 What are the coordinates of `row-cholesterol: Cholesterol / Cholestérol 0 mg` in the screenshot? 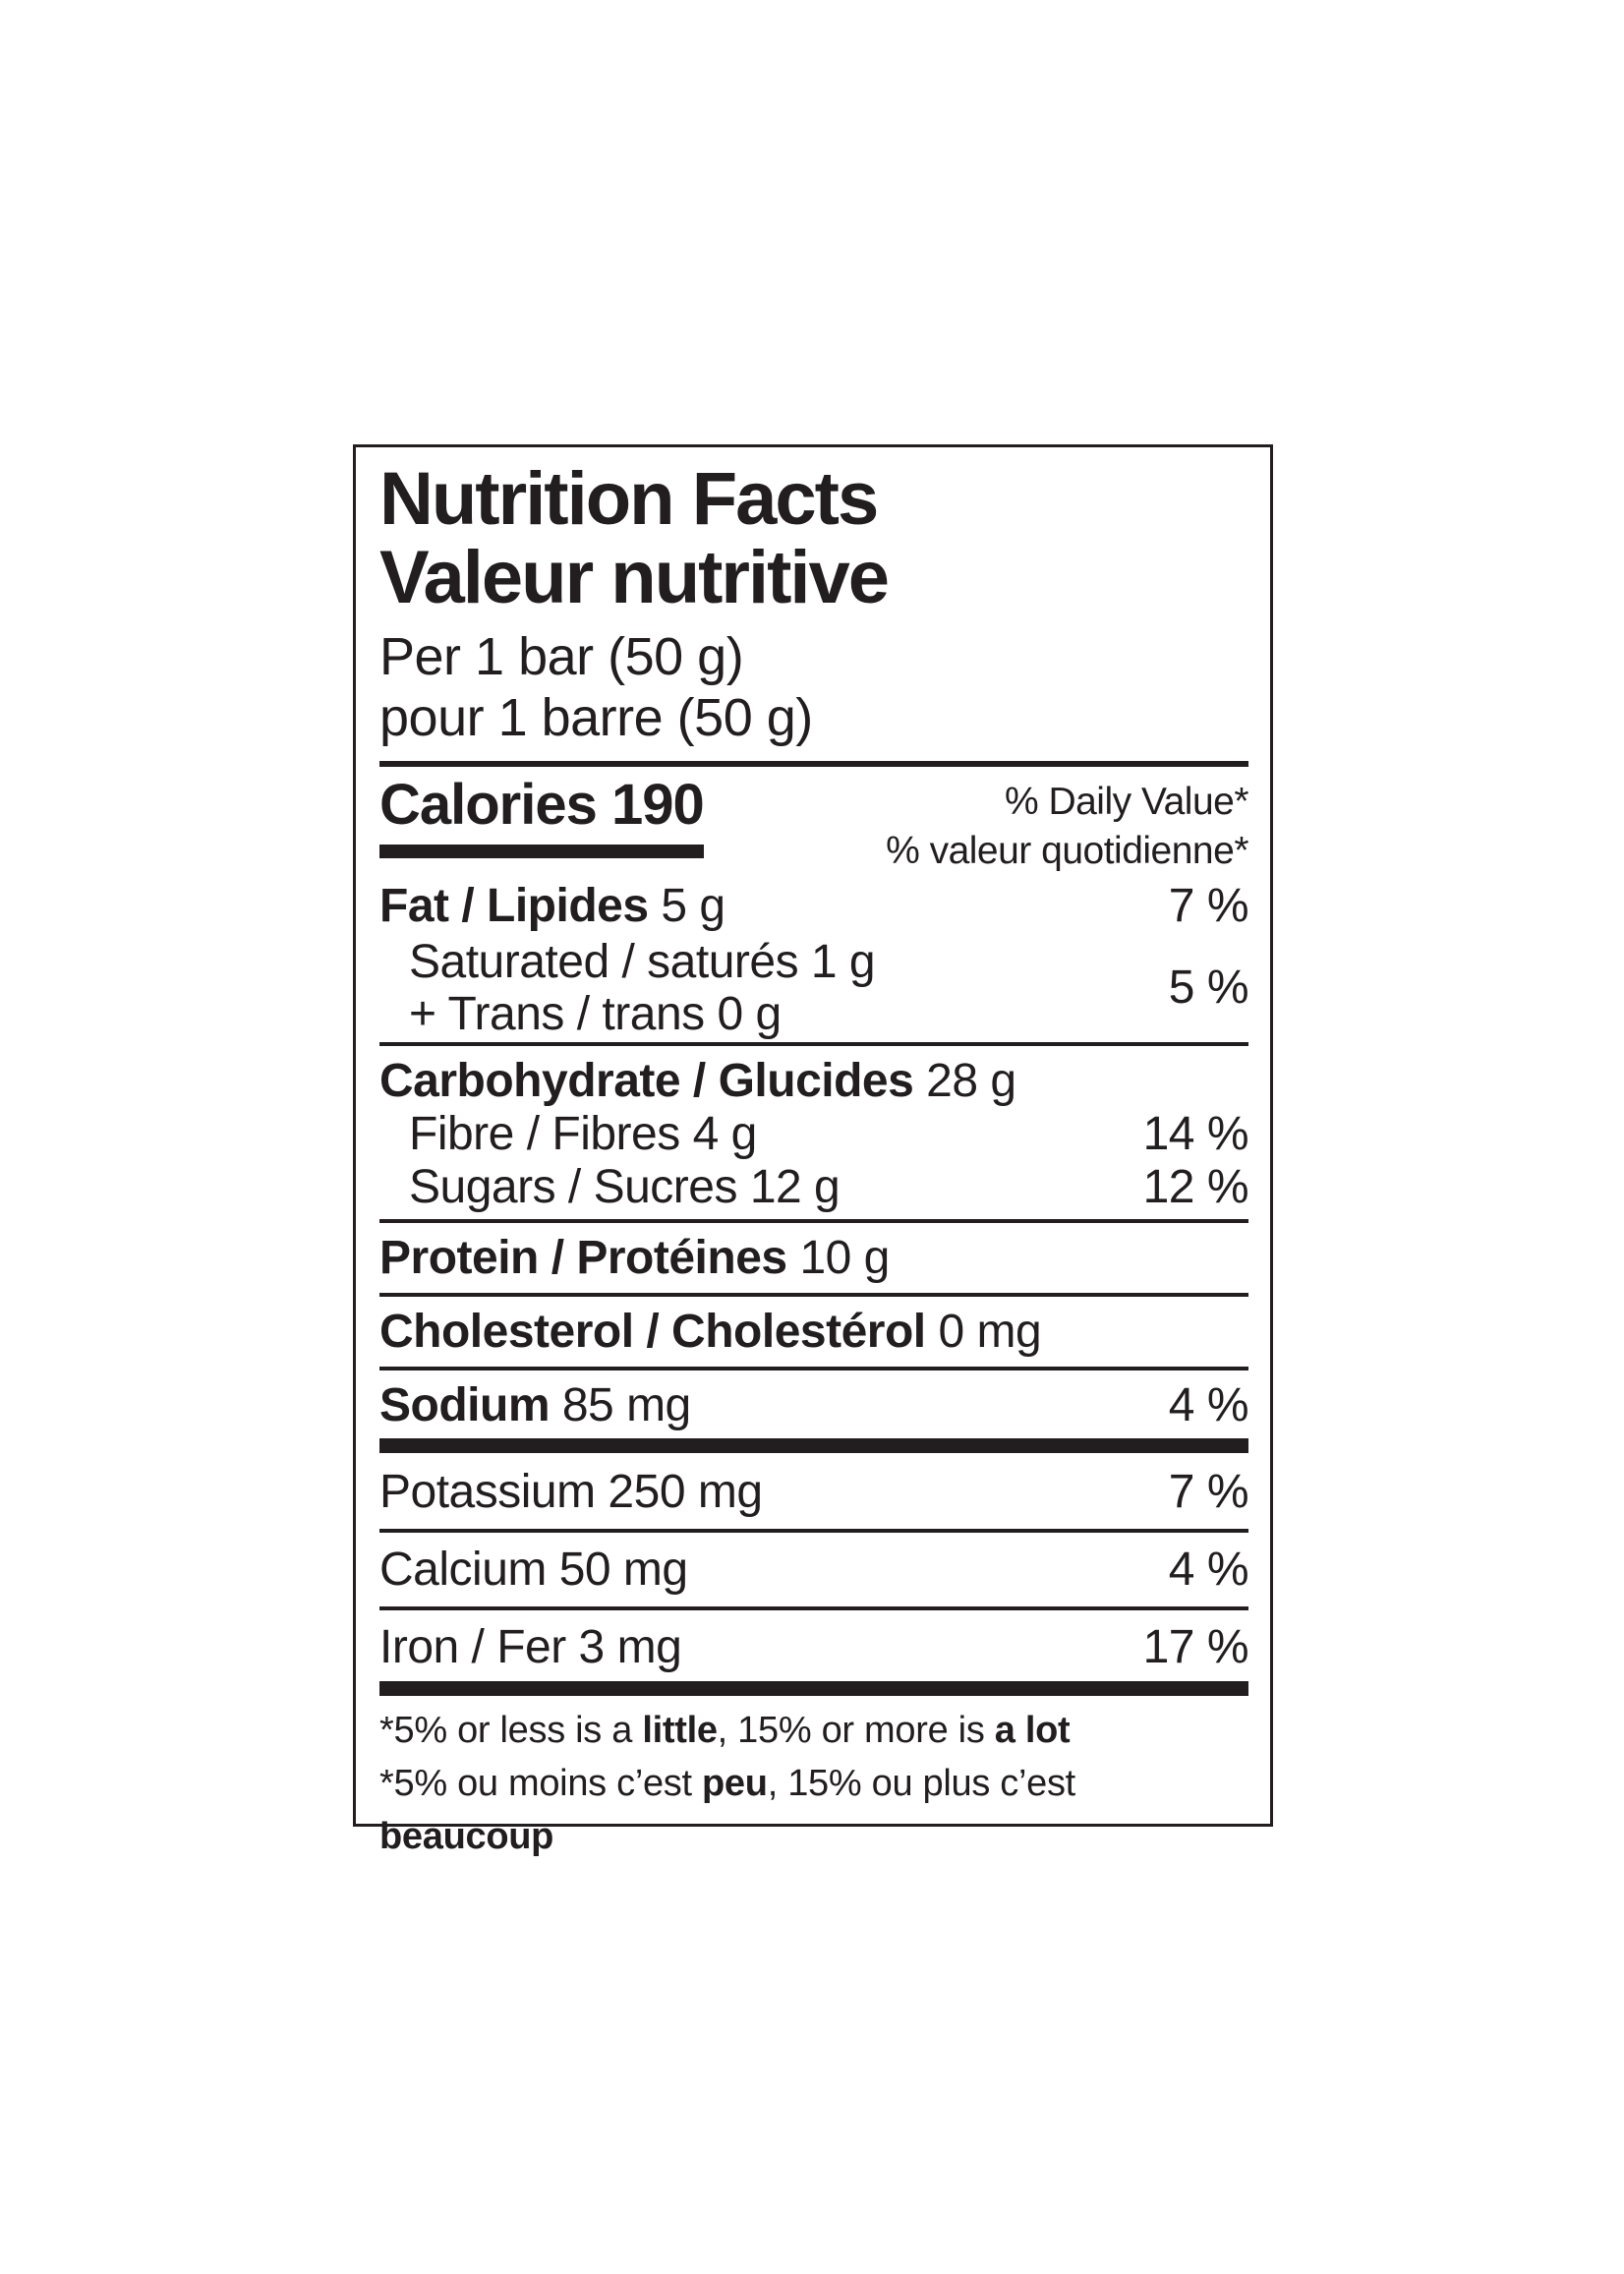 It's located at (813, 1332).